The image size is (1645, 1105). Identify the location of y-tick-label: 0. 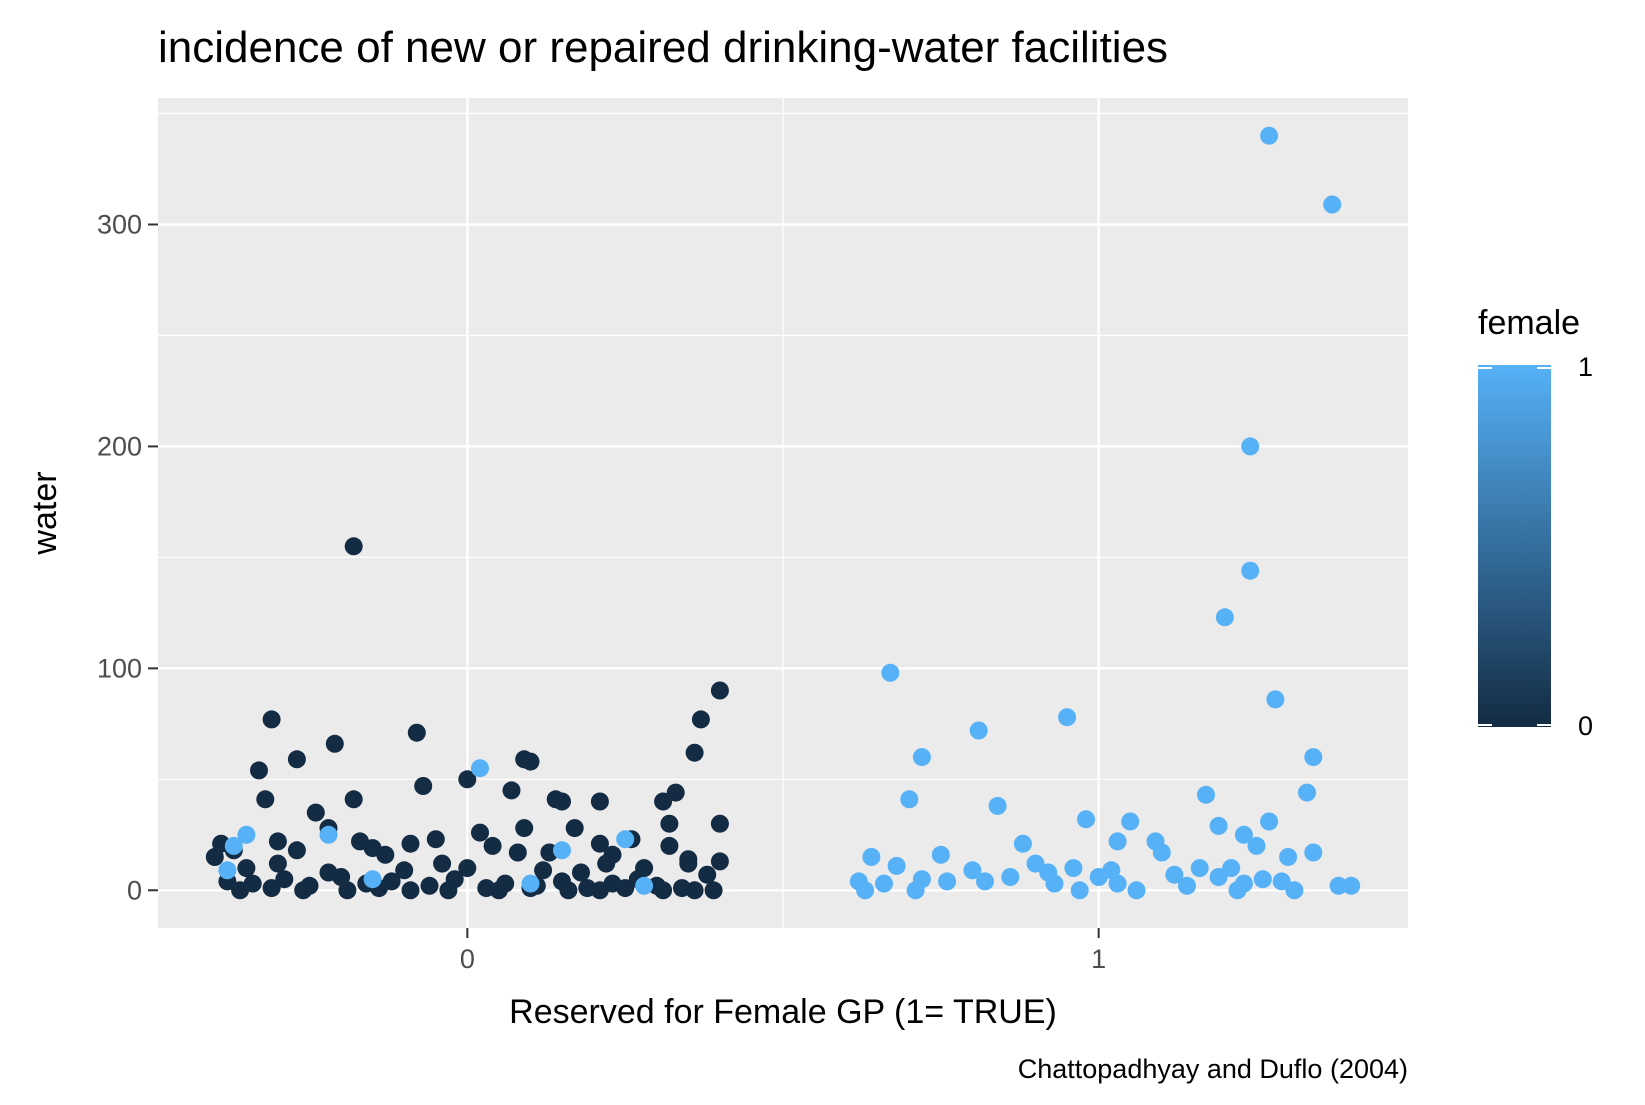
(134, 890).